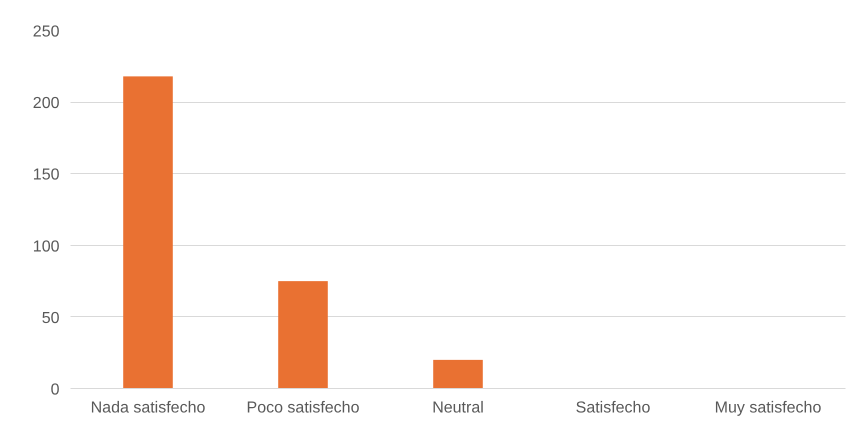  I want to click on x-tick-label: Satisfecho, so click(613, 408).